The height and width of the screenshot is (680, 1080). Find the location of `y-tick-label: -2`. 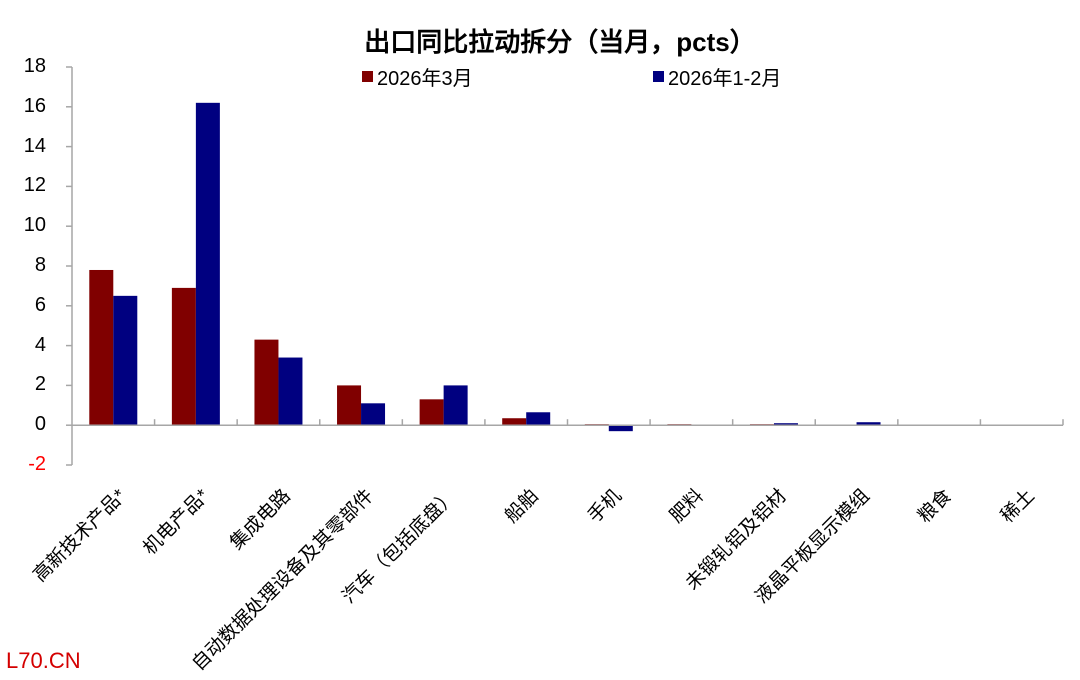

y-tick-label: -2 is located at coordinates (37, 464).